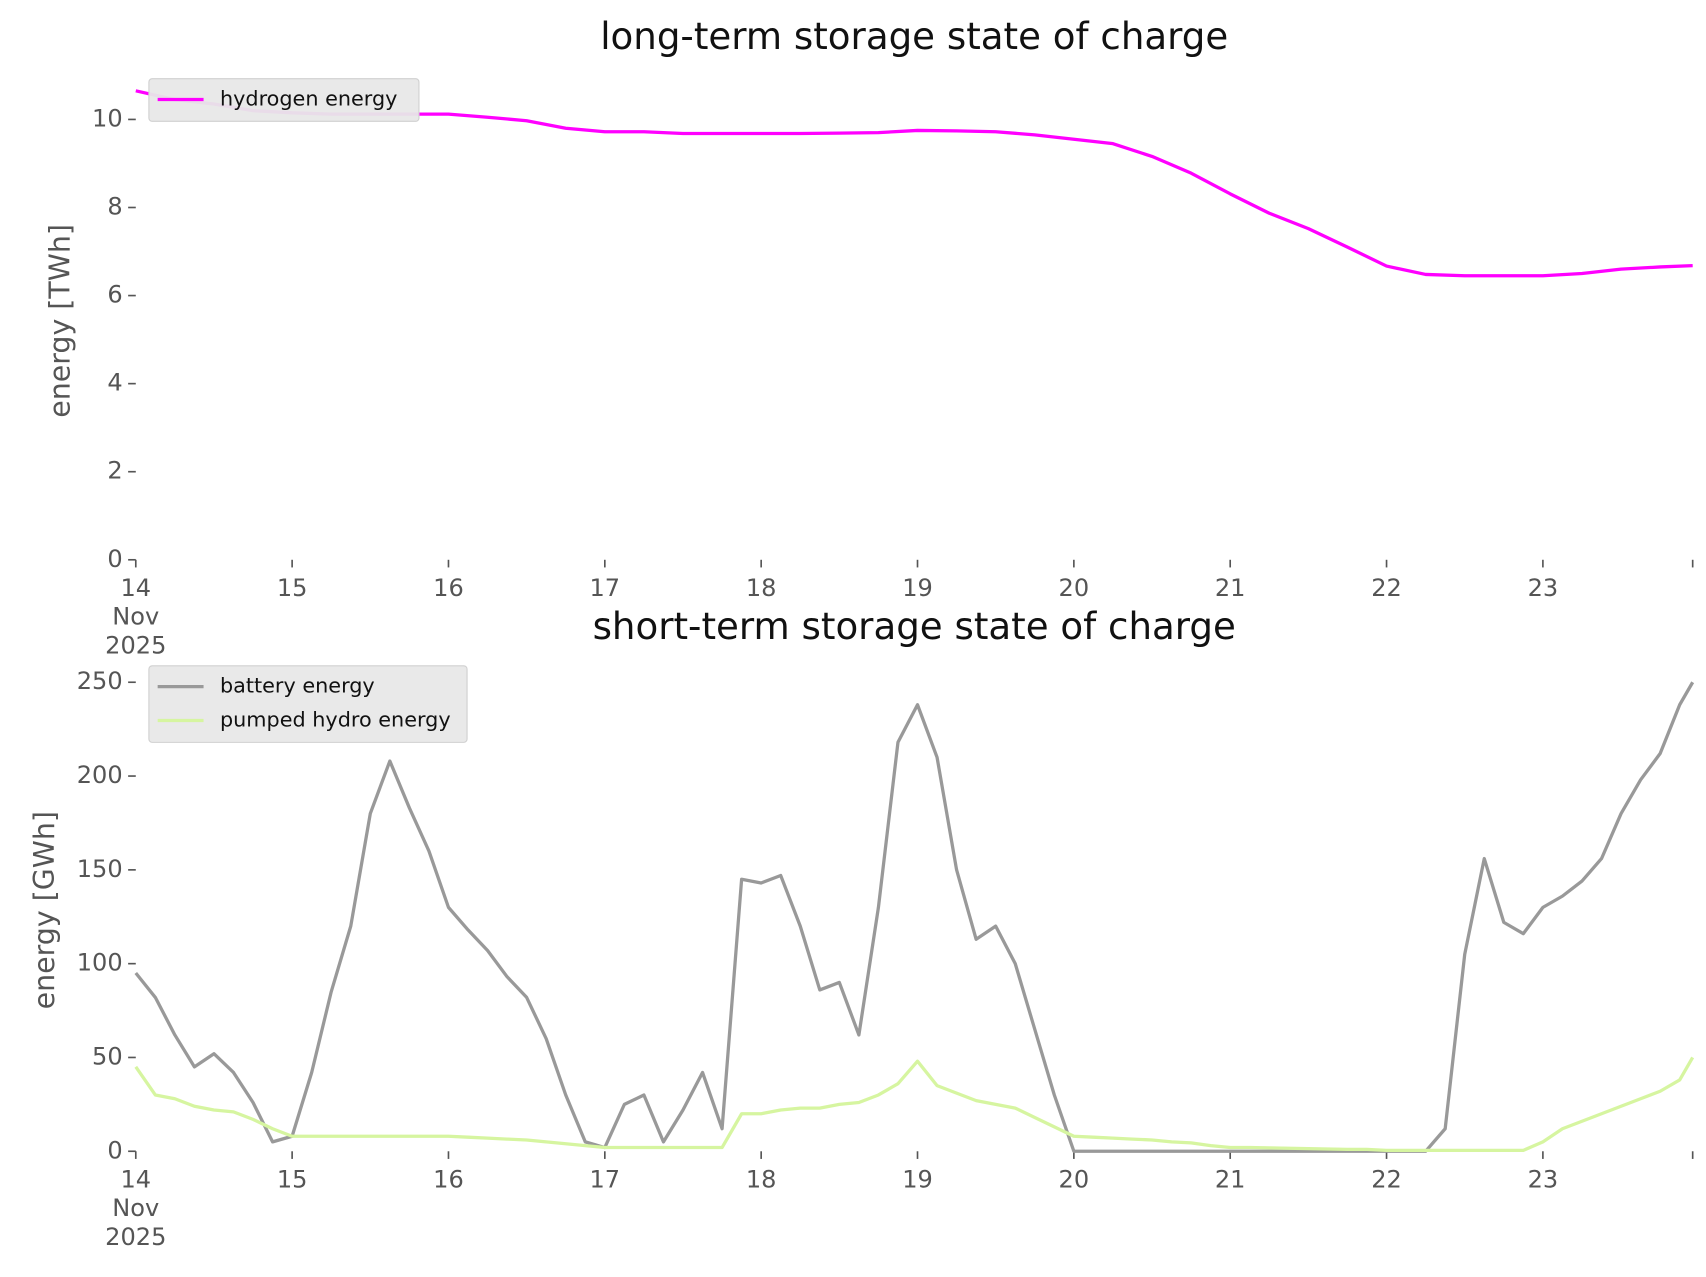  I want to click on y-tick-label: 4, so click(114, 383).